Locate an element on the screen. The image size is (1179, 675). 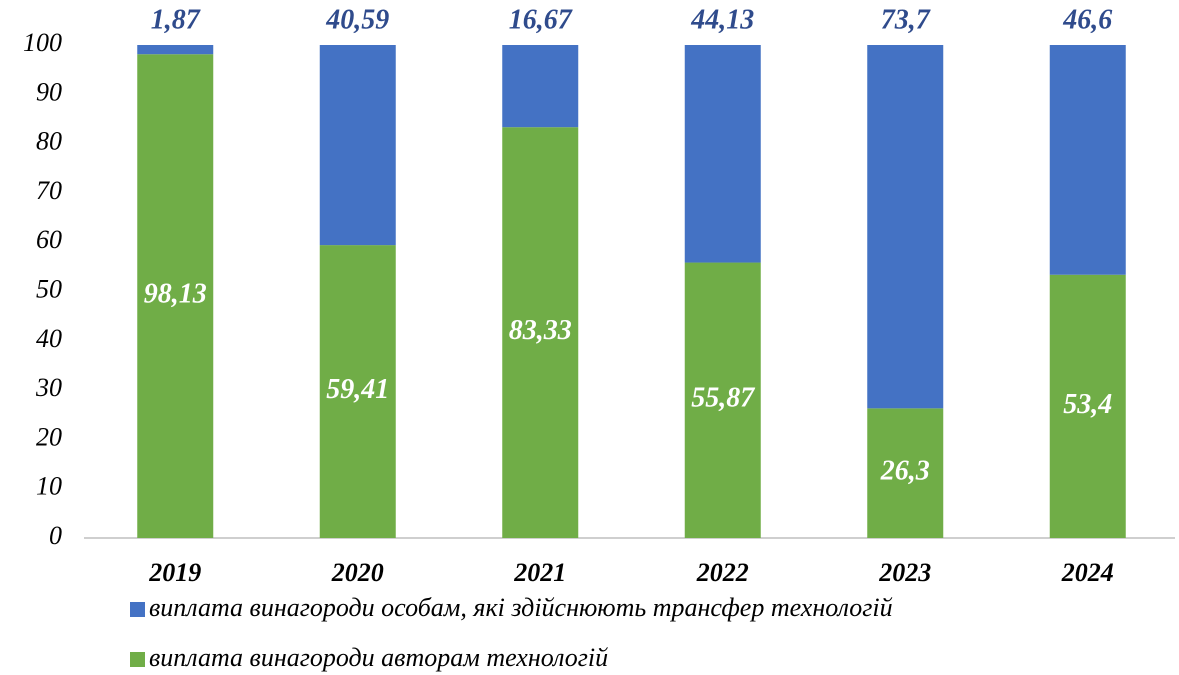
x-tick-label: 2024 is located at coordinates (1087, 572).